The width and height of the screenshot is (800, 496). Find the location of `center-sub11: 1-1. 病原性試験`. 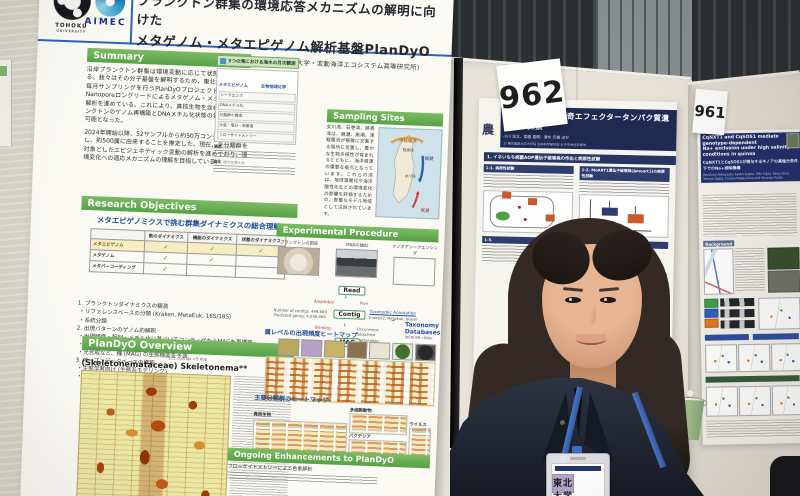

center-sub11: 1-1. 病原性試験 is located at coordinates (528, 169).